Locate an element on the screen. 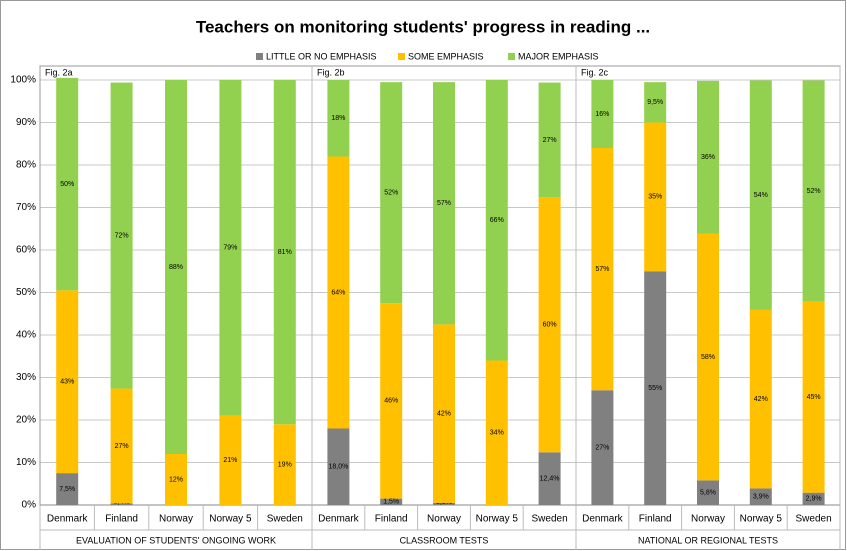 This screenshot has height=551, width=847. data-label: 42% is located at coordinates (761, 399).